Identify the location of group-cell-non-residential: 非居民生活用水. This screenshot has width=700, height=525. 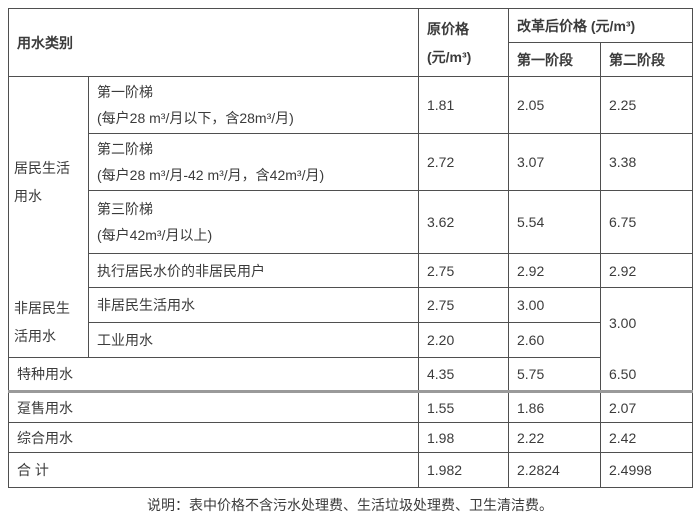
(48, 322).